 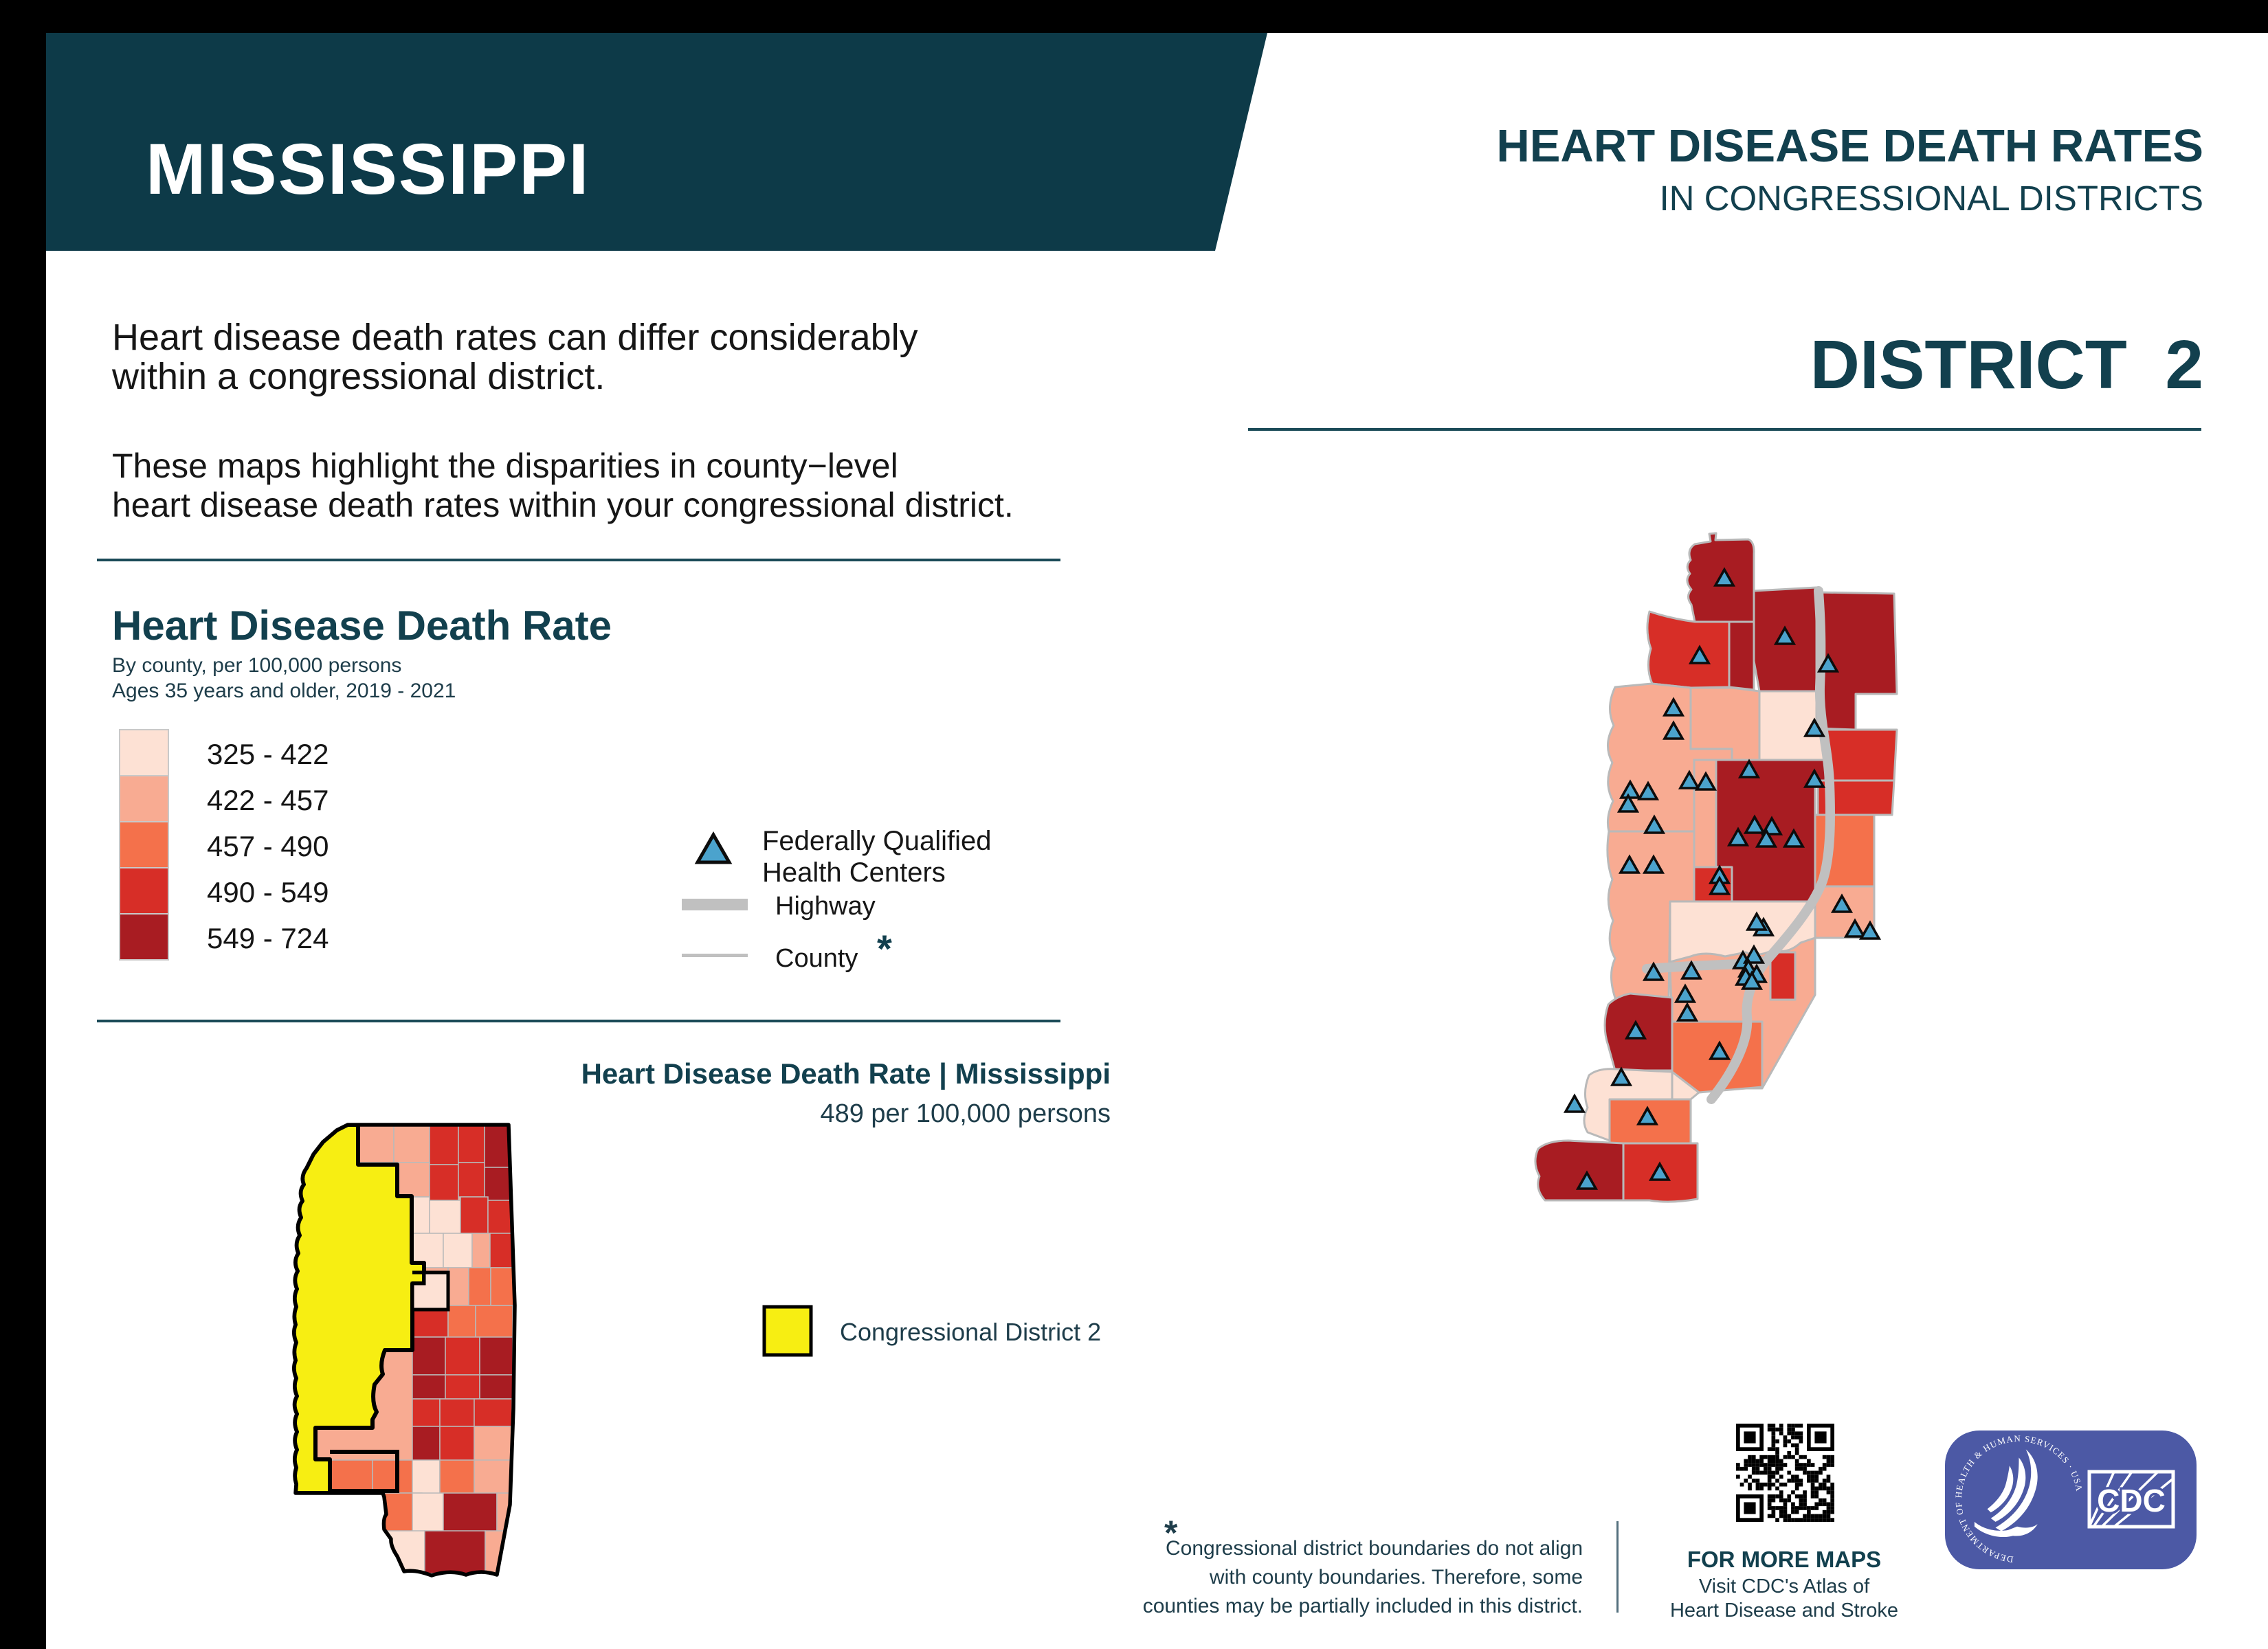 What do you see at coordinates (2007, 364) in the screenshot?
I see `svg-text: DISTRICT 2` at bounding box center [2007, 364].